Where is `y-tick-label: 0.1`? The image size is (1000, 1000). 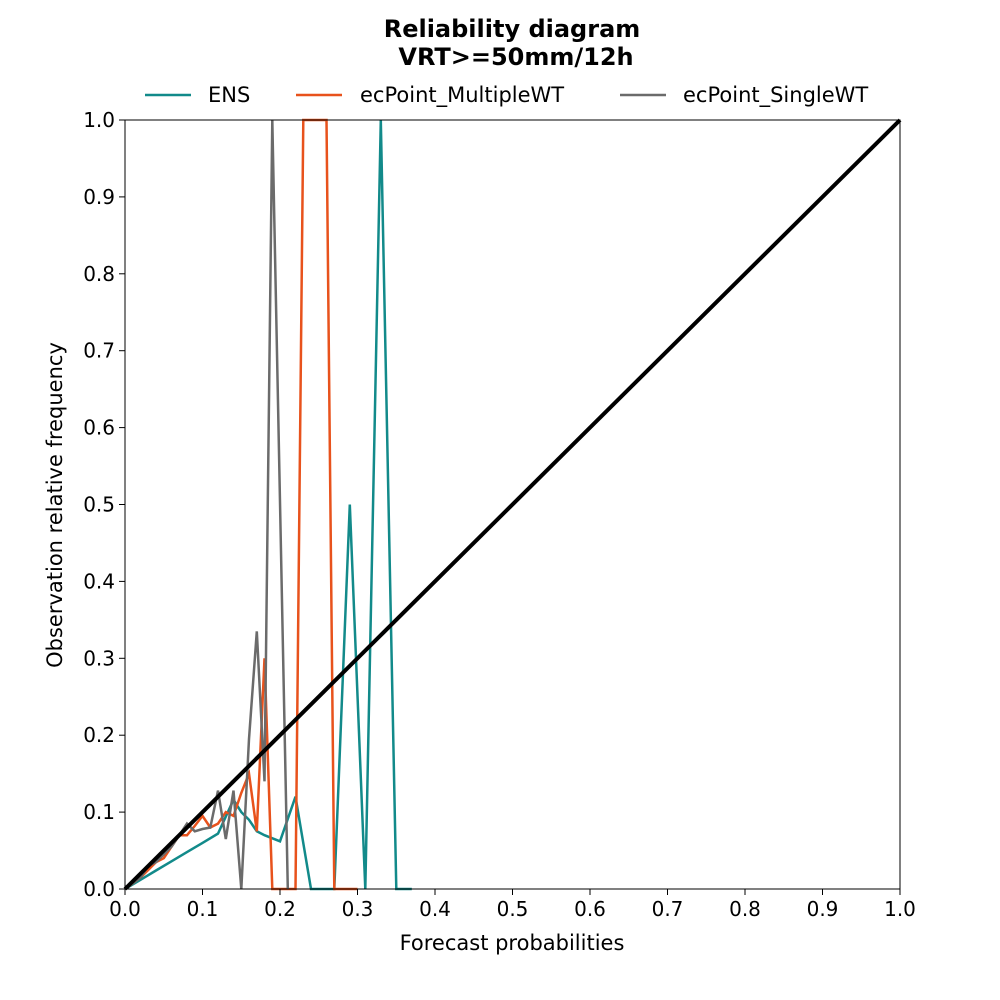 y-tick-label: 0.1 is located at coordinates (99, 812).